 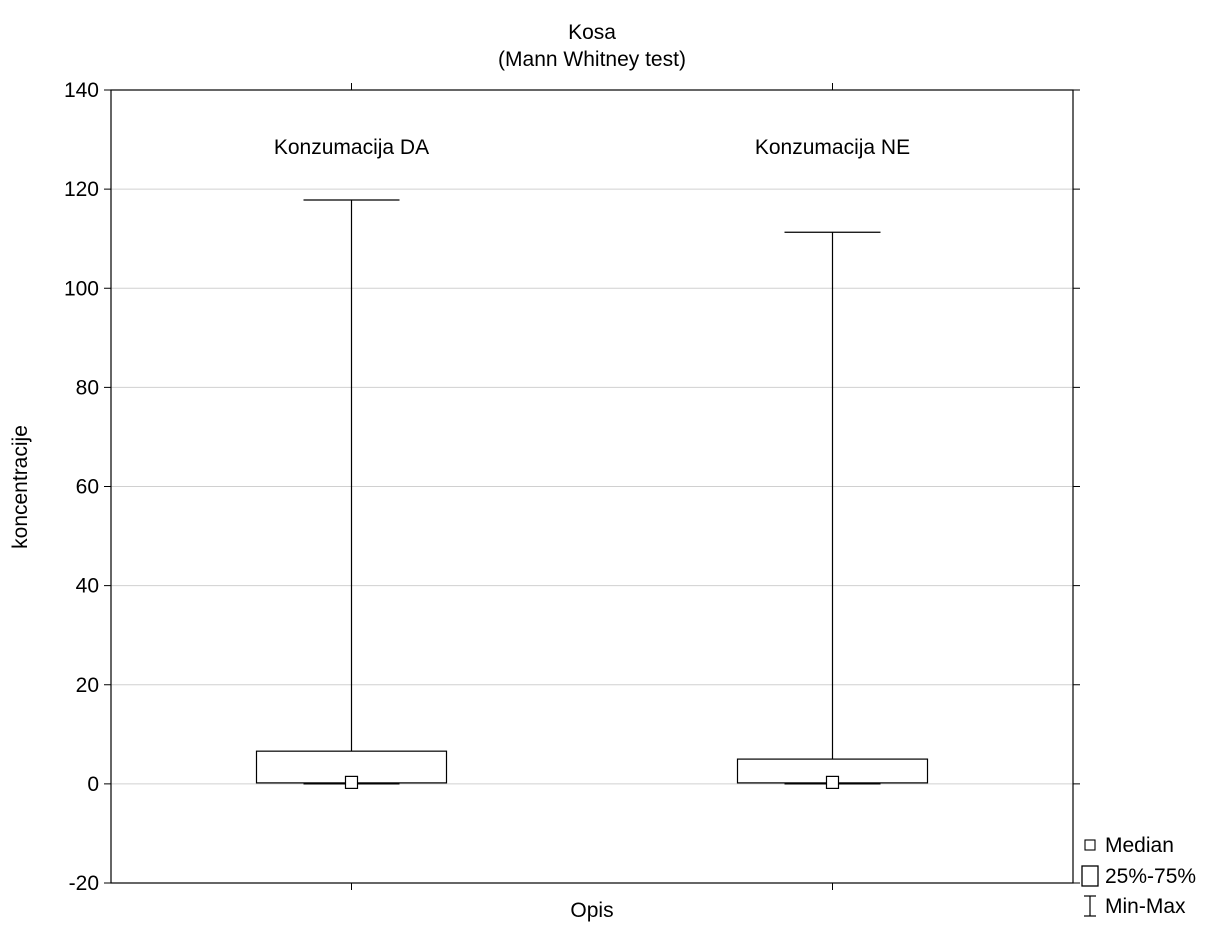 What do you see at coordinates (1145, 906) in the screenshot?
I see `legend-label: Min-Max` at bounding box center [1145, 906].